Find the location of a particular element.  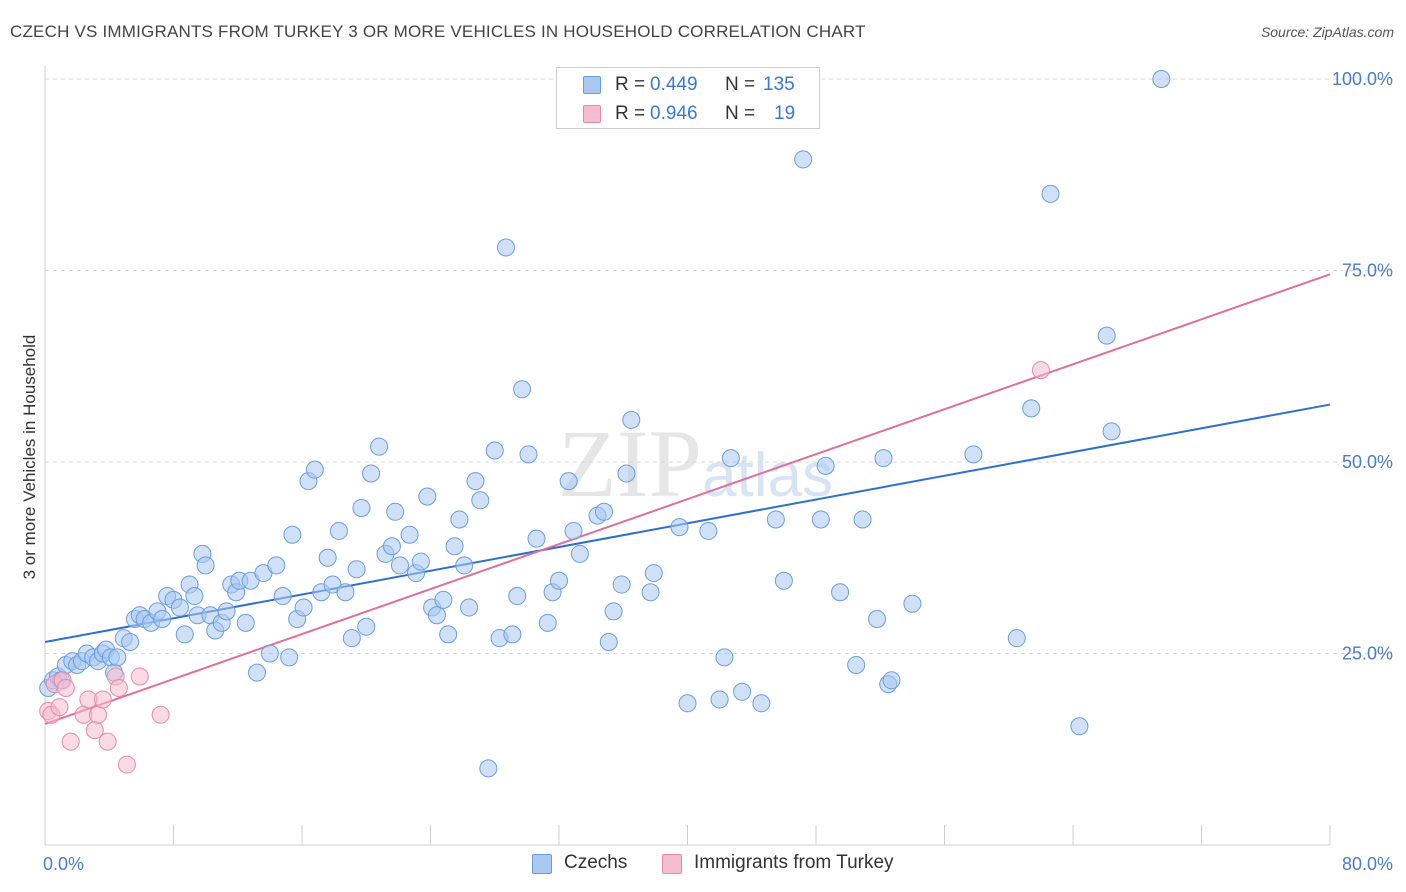

turkey-legend-swatch is located at coordinates (672, 864).